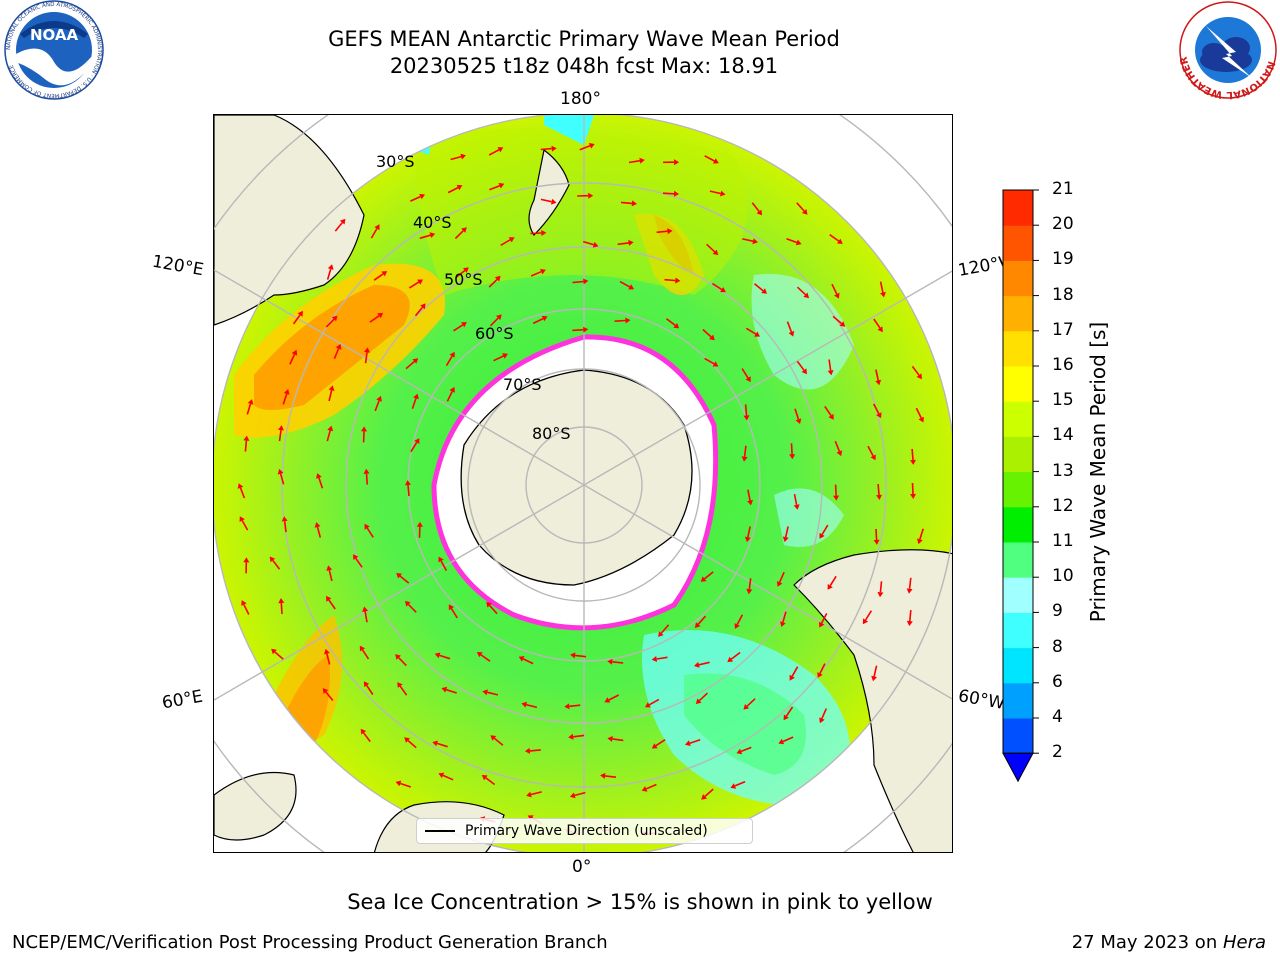 The height and width of the screenshot is (960, 1280). Describe the element at coordinates (551, 433) in the screenshot. I see `lat-label-80s: 80°S` at that location.